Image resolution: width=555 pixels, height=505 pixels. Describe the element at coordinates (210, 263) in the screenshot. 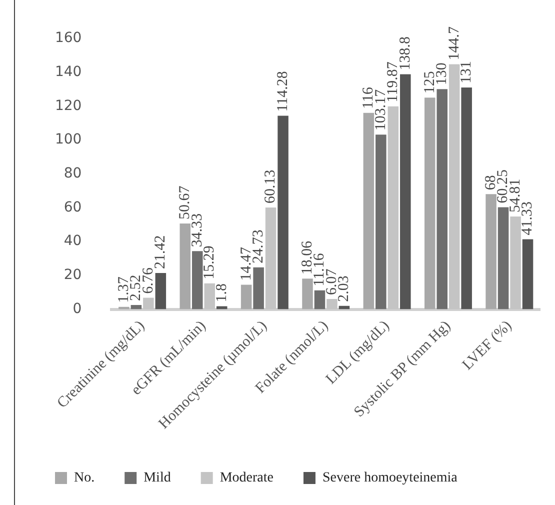

I see `data-label: 15.29` at that location.